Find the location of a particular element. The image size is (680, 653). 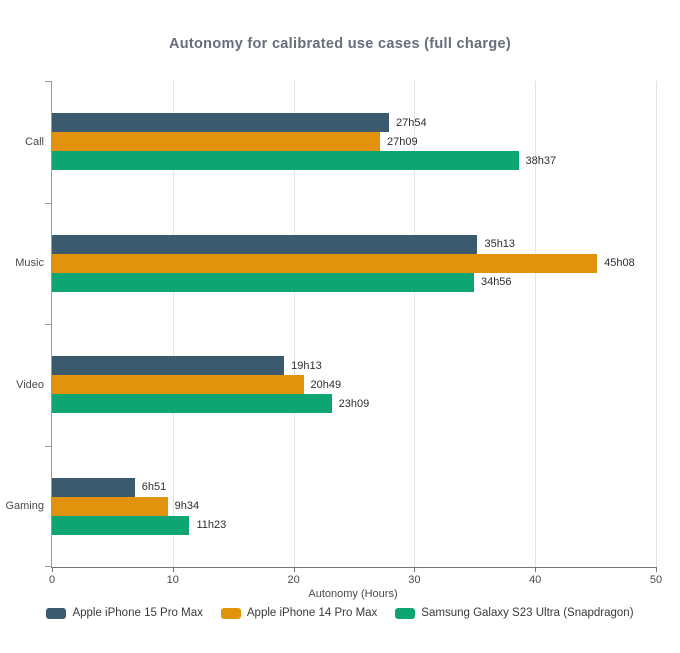

bar-value-label: 23h09 is located at coordinates (354, 403).